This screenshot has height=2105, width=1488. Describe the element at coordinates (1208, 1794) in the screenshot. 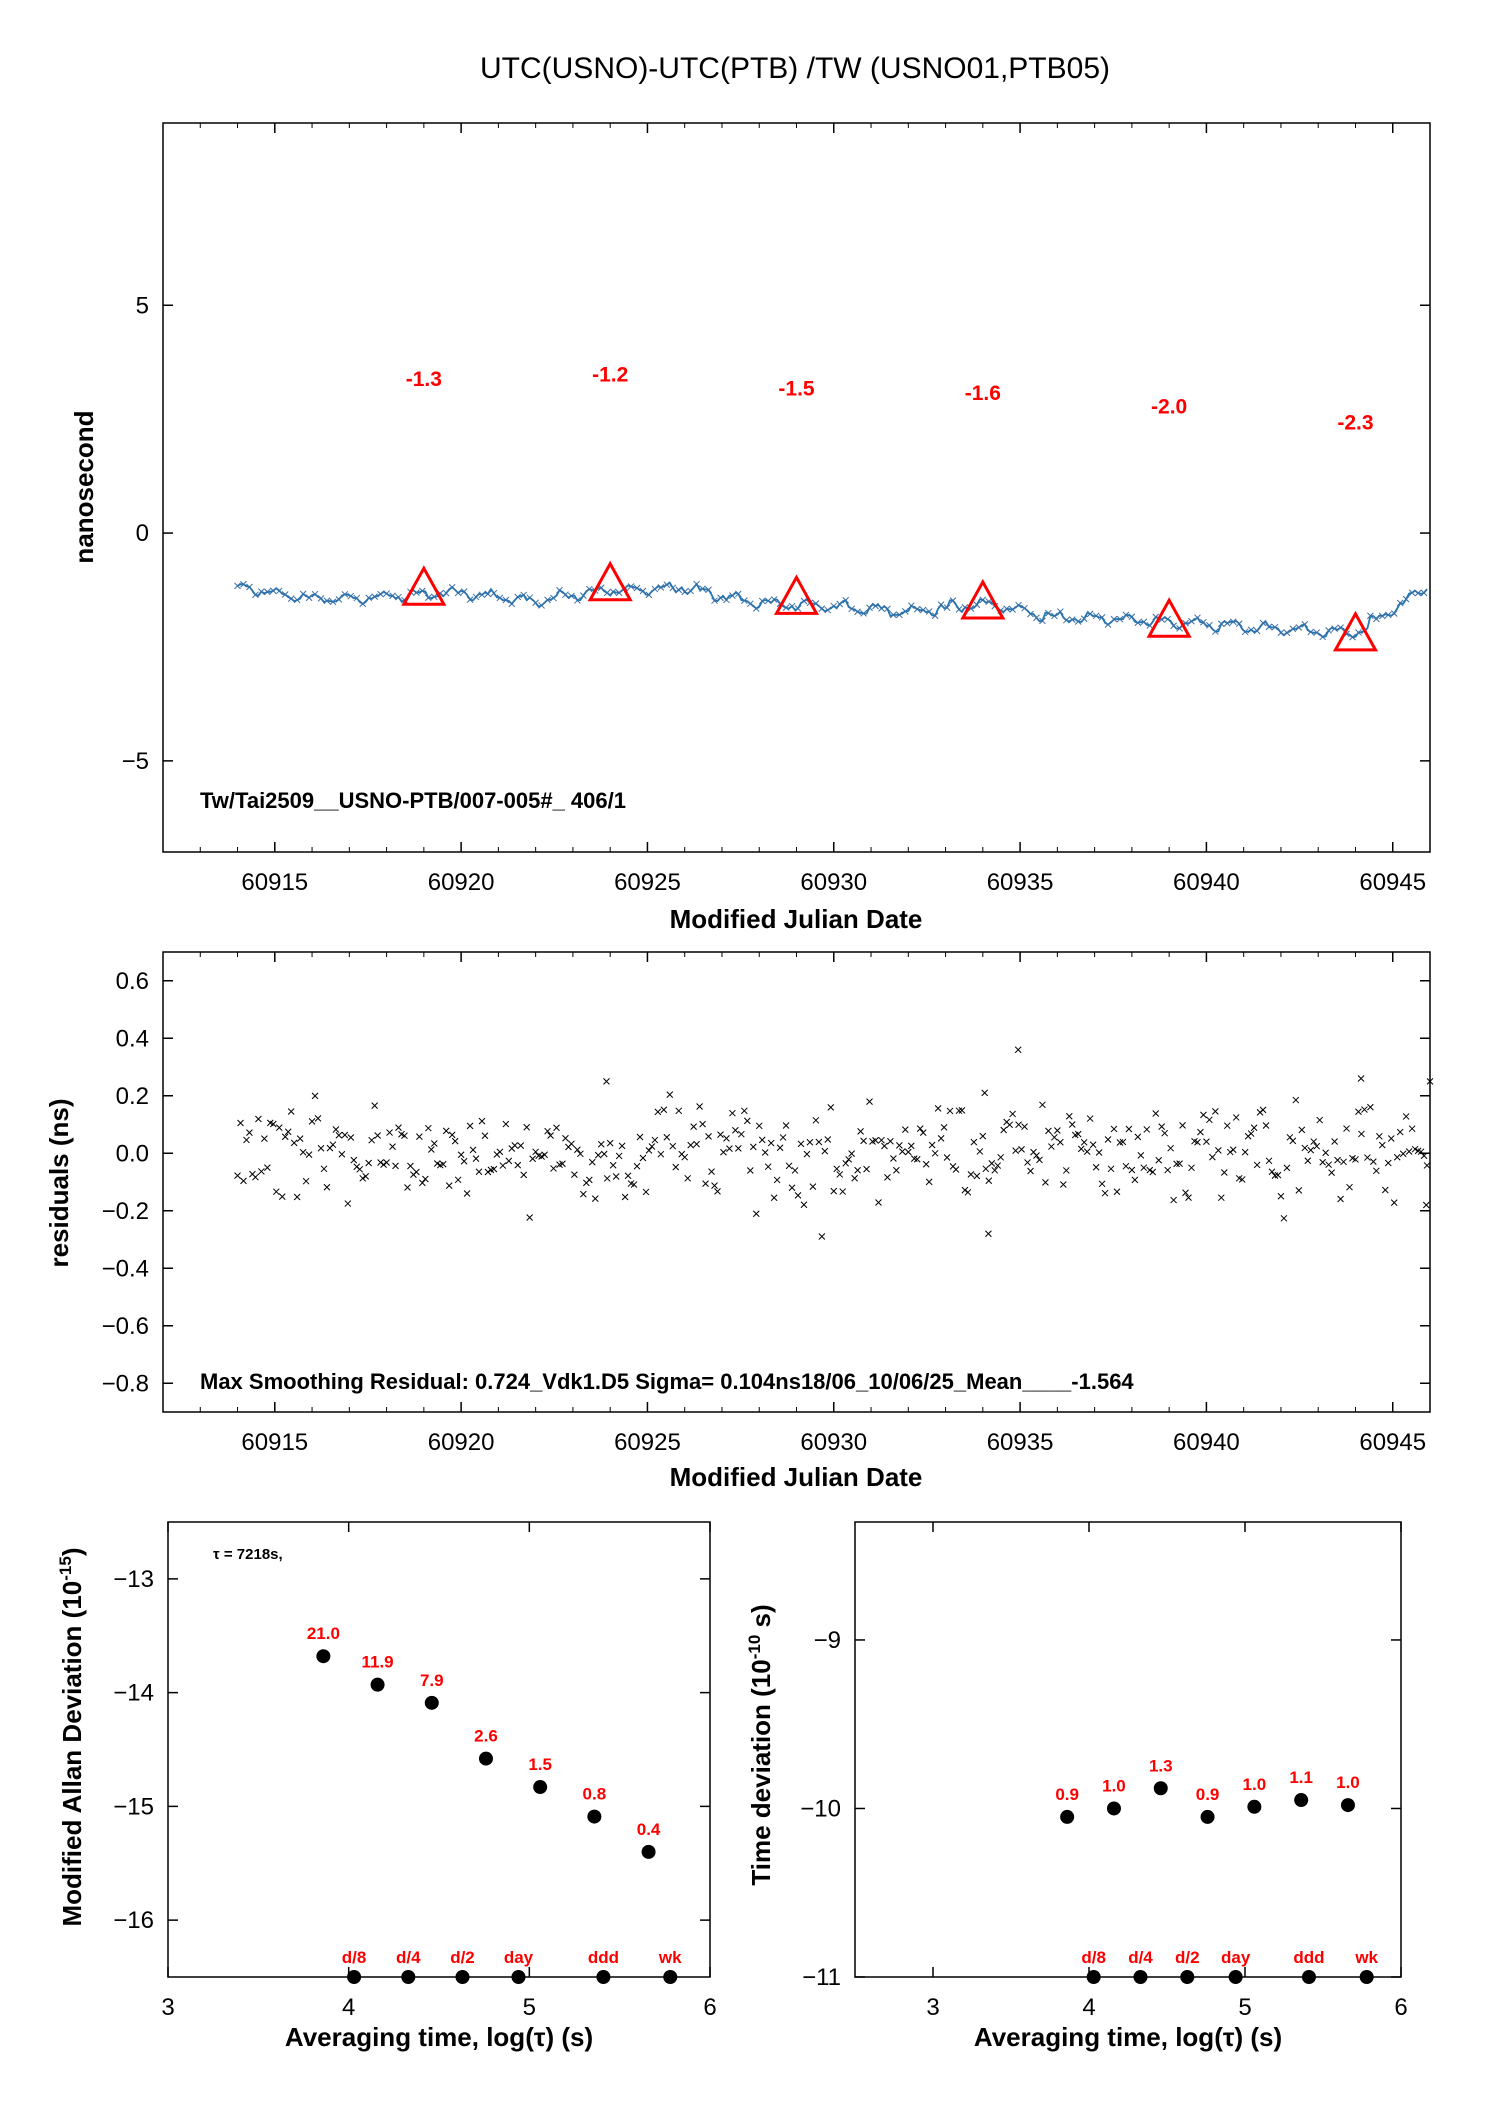

I see `time-deviation-point-label: 0.9` at that location.